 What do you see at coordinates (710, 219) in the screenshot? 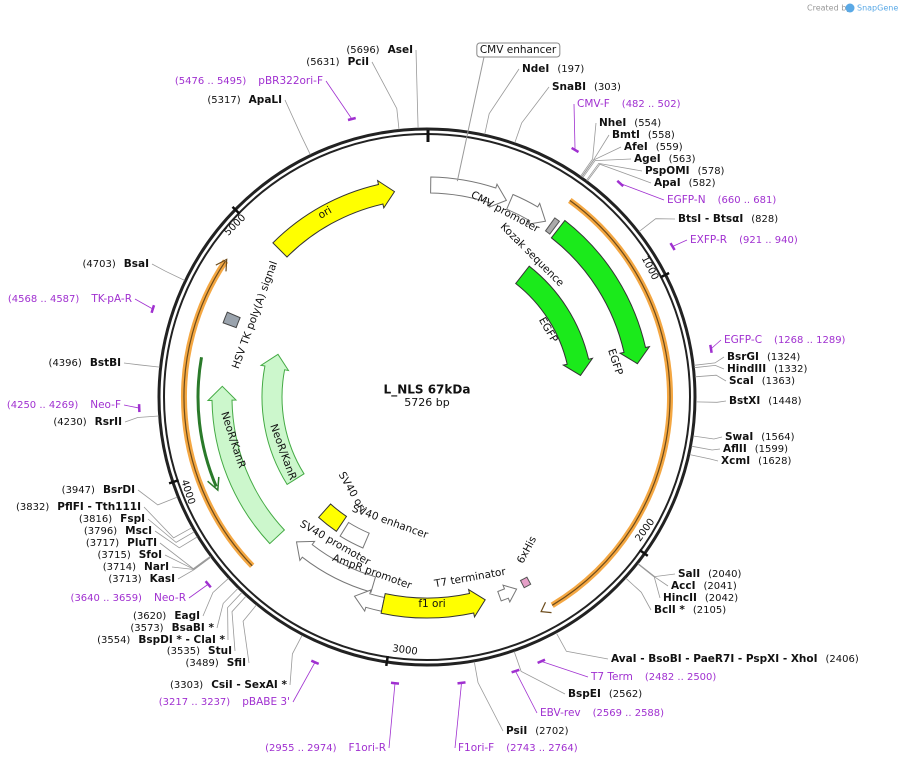
I see `label-name: BtsI - BtsαI` at bounding box center [710, 219].